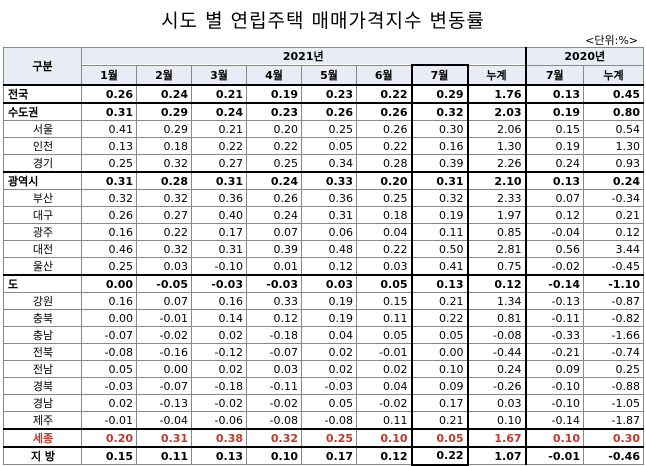  Describe the element at coordinates (439, 146) in the screenshot. I see `table-cell: 0.16` at that location.